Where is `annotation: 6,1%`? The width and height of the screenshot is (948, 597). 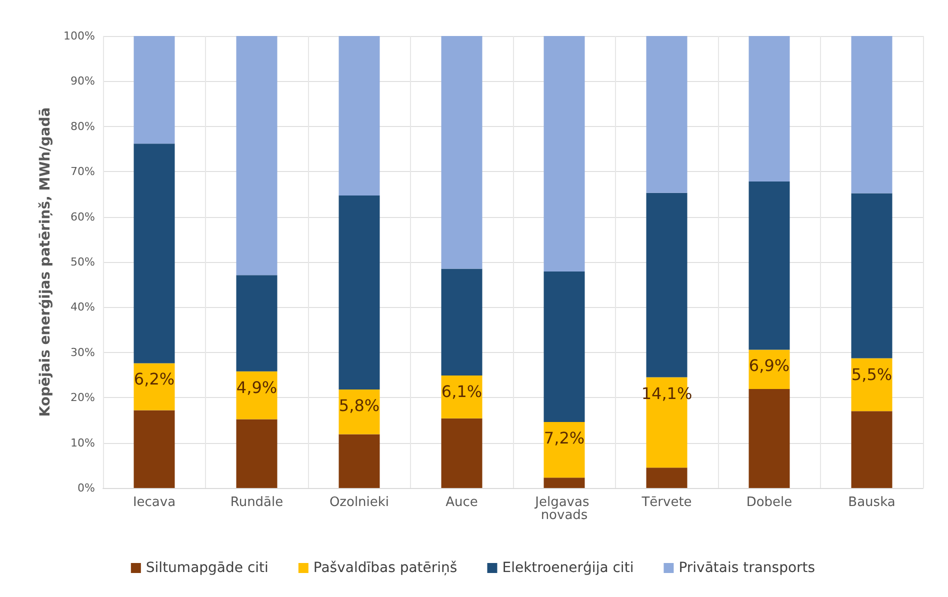 annotation: 6,1% is located at coordinates (461, 391).